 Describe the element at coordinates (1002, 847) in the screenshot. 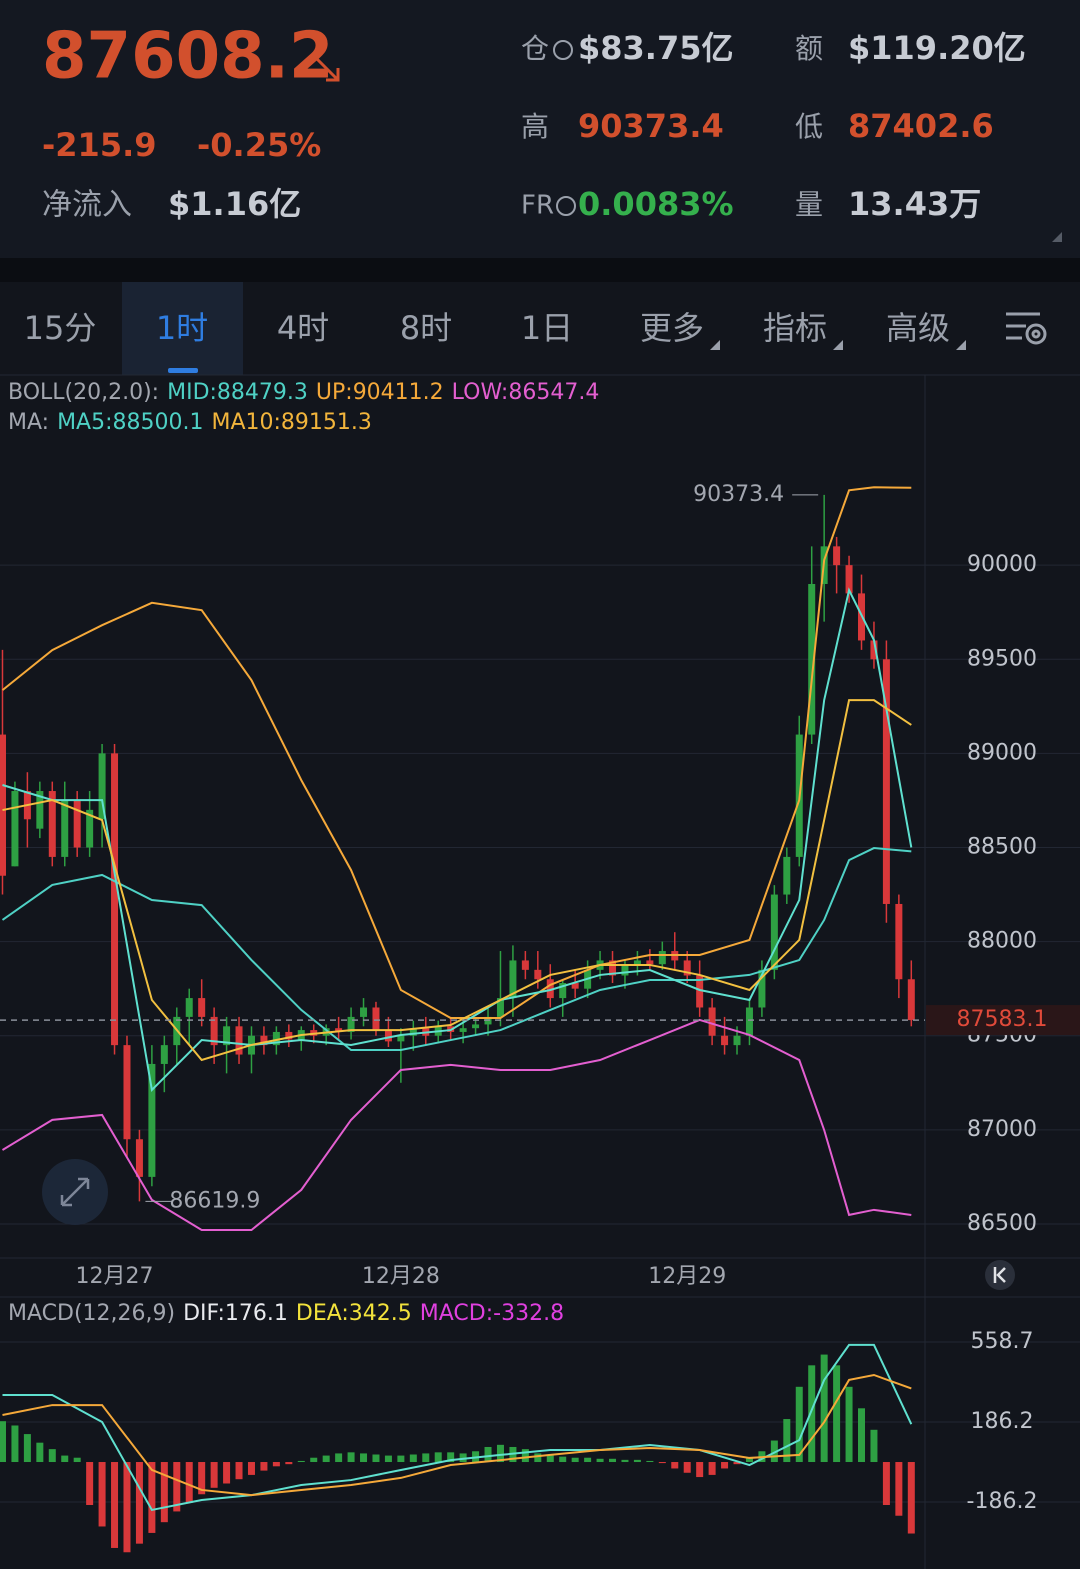

I see `y-tick-label: 88500` at that location.